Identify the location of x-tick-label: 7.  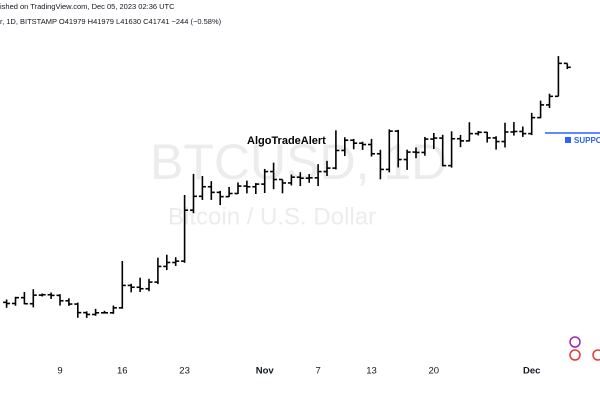
(317, 371).